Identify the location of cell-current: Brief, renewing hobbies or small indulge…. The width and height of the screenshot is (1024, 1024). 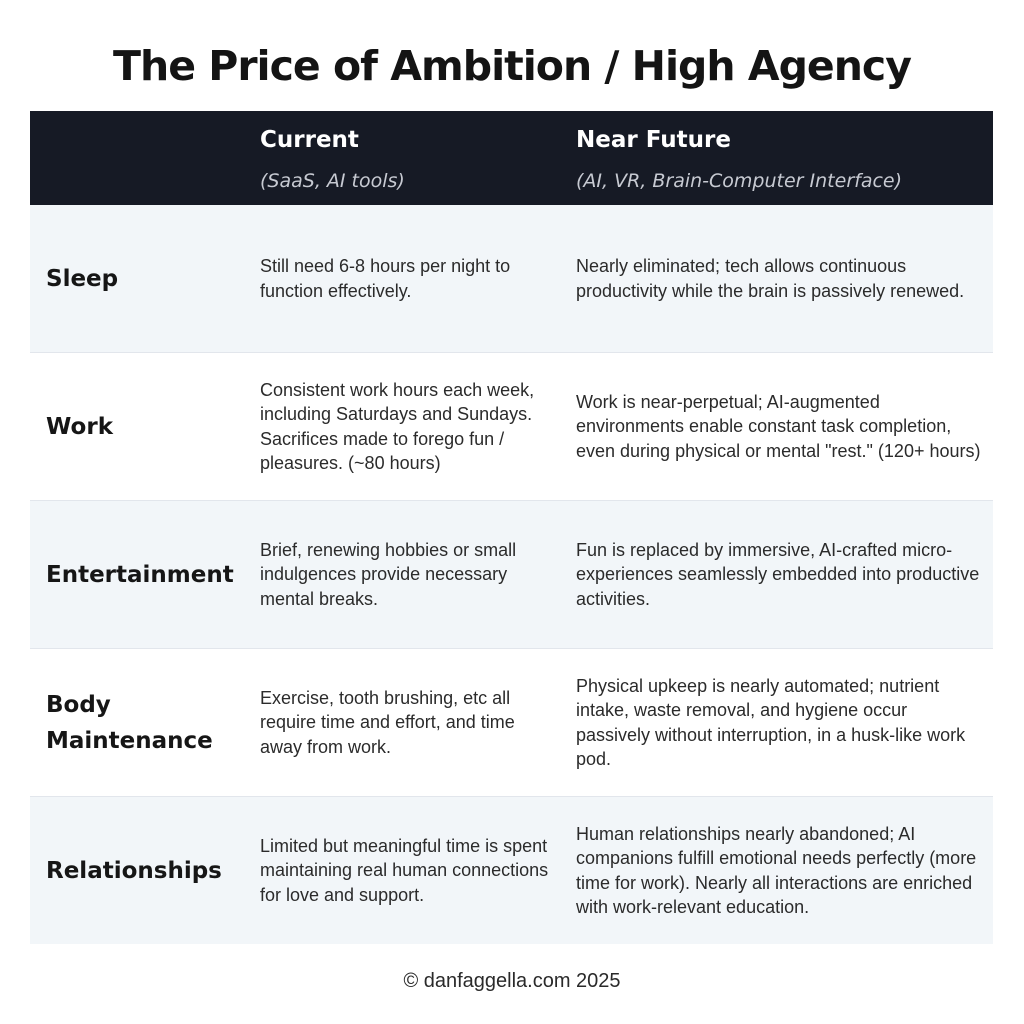
(388, 574).